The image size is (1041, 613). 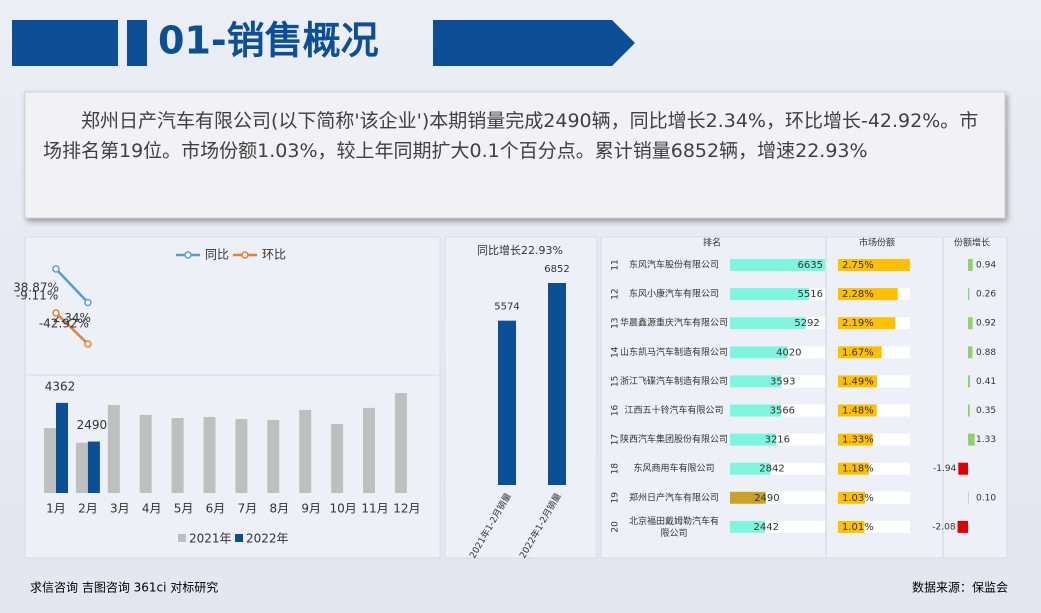 I want to click on company-name: 东风商用车有限公司, so click(x=673, y=468).